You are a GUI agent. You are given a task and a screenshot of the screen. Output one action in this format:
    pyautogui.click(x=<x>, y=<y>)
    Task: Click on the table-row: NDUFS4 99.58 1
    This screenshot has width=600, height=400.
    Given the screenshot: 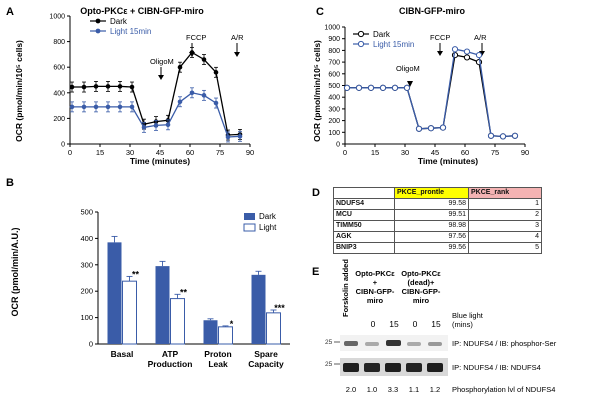 What is the action you would take?
    pyautogui.click(x=437, y=204)
    